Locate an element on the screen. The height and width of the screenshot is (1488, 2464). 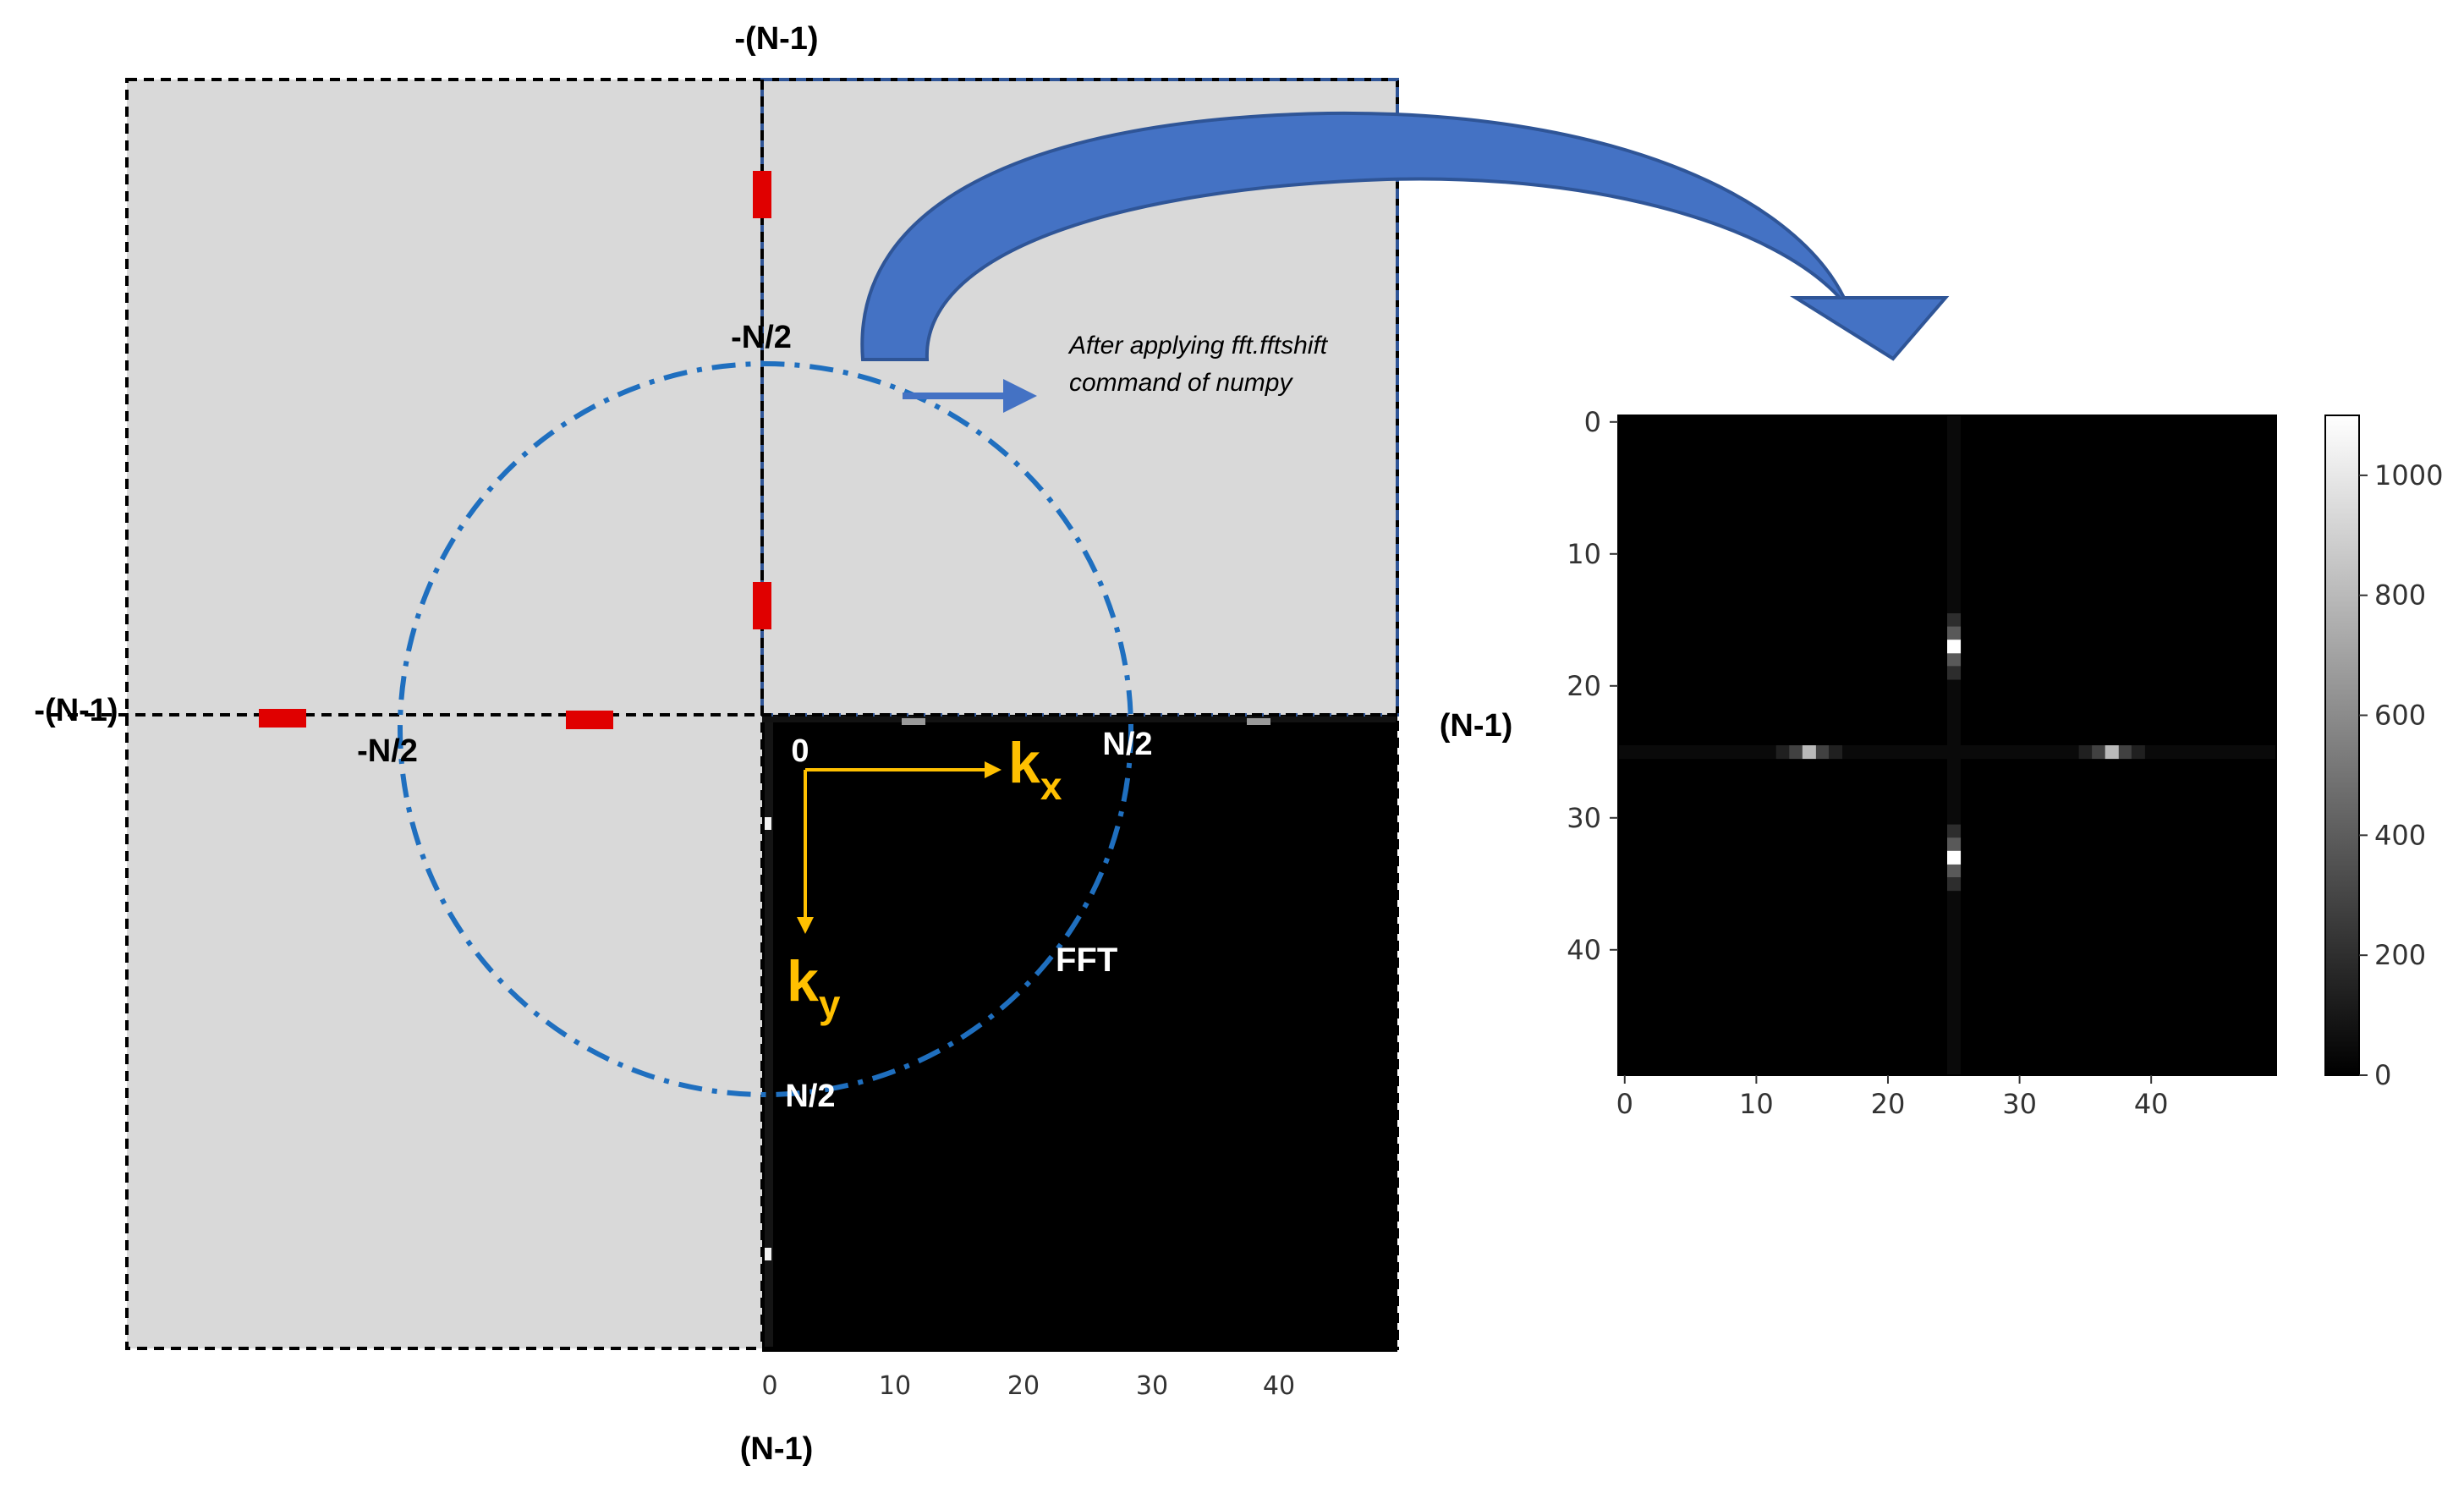
x-tick-label: 10 is located at coordinates (1757, 1104).